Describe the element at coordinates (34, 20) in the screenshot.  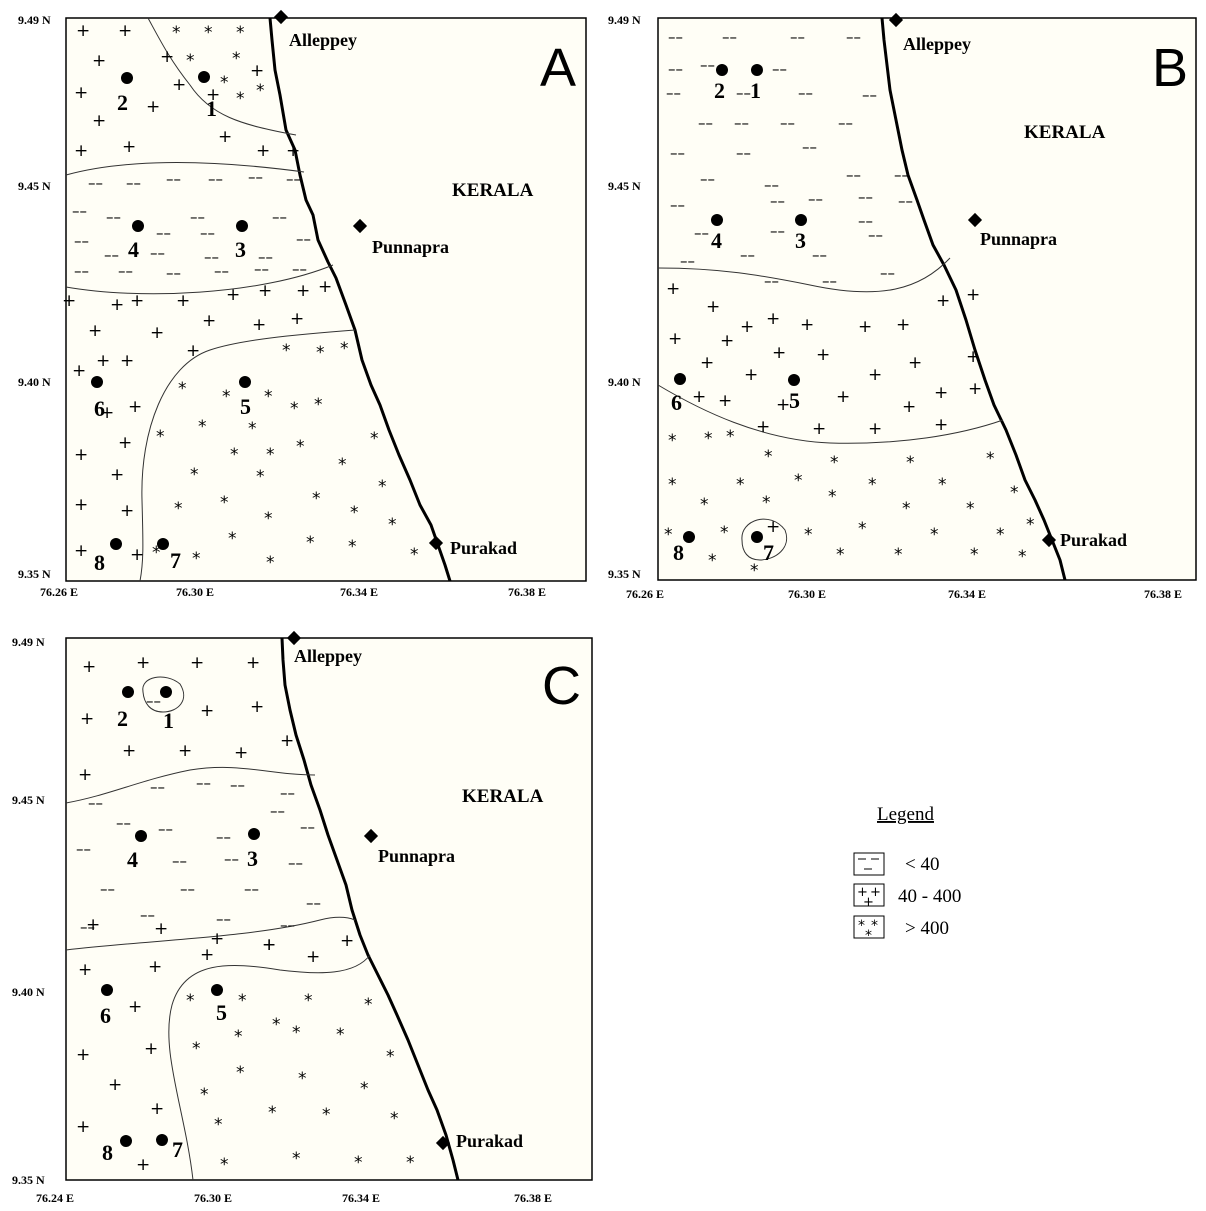
I see `svg-text:9.49N: 9.49 N` at that location.